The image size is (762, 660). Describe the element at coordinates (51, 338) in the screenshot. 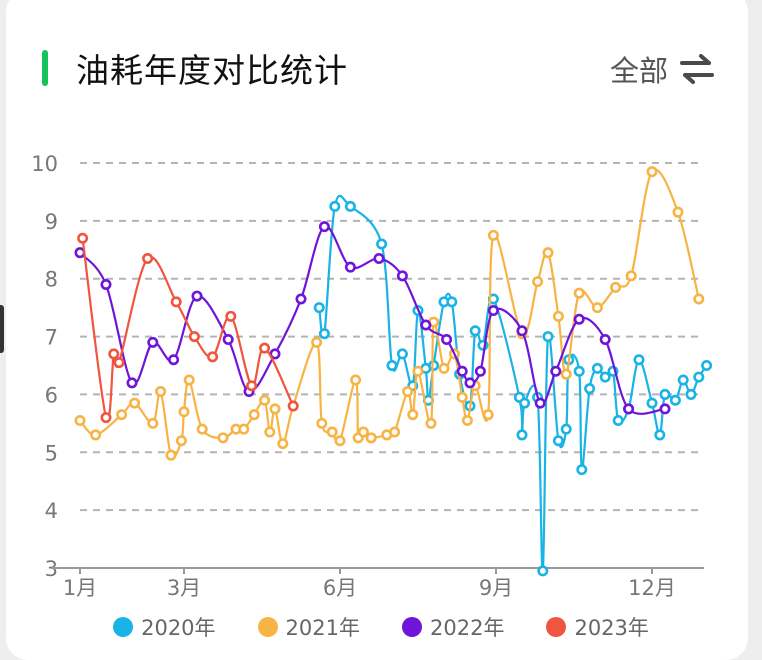

I see `y-tick-label: 7` at that location.